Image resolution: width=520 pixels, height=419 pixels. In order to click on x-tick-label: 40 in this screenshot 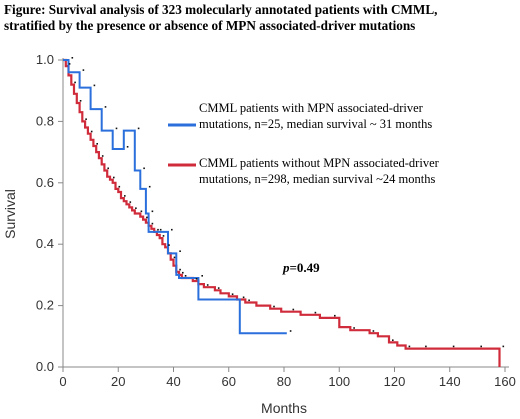, I will do `click(173, 381)`.